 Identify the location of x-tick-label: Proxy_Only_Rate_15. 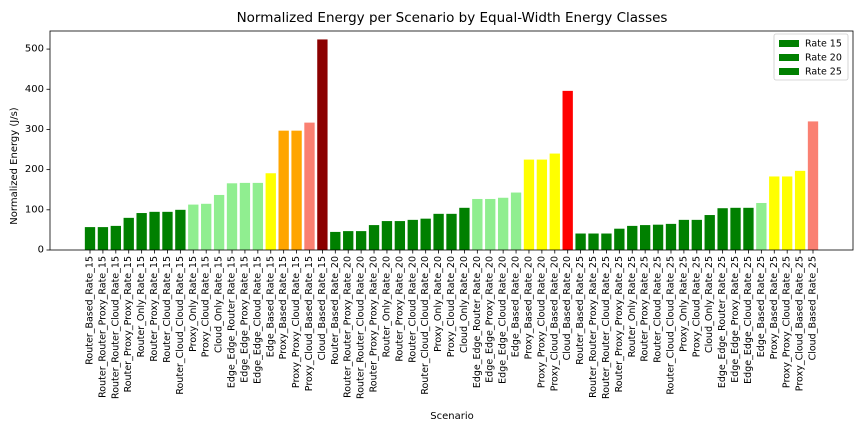
(193, 304).